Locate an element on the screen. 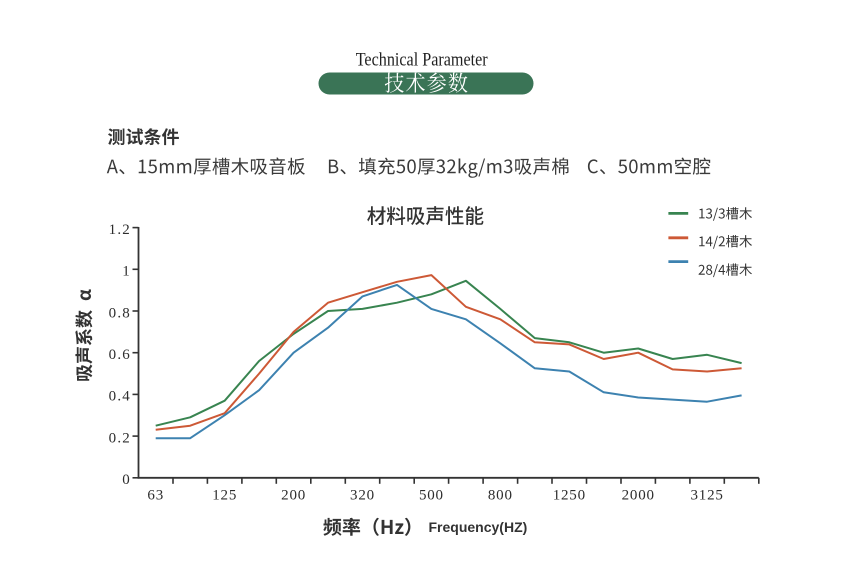 This screenshot has width=850, height=572. svg-text: 200 is located at coordinates (293, 496).